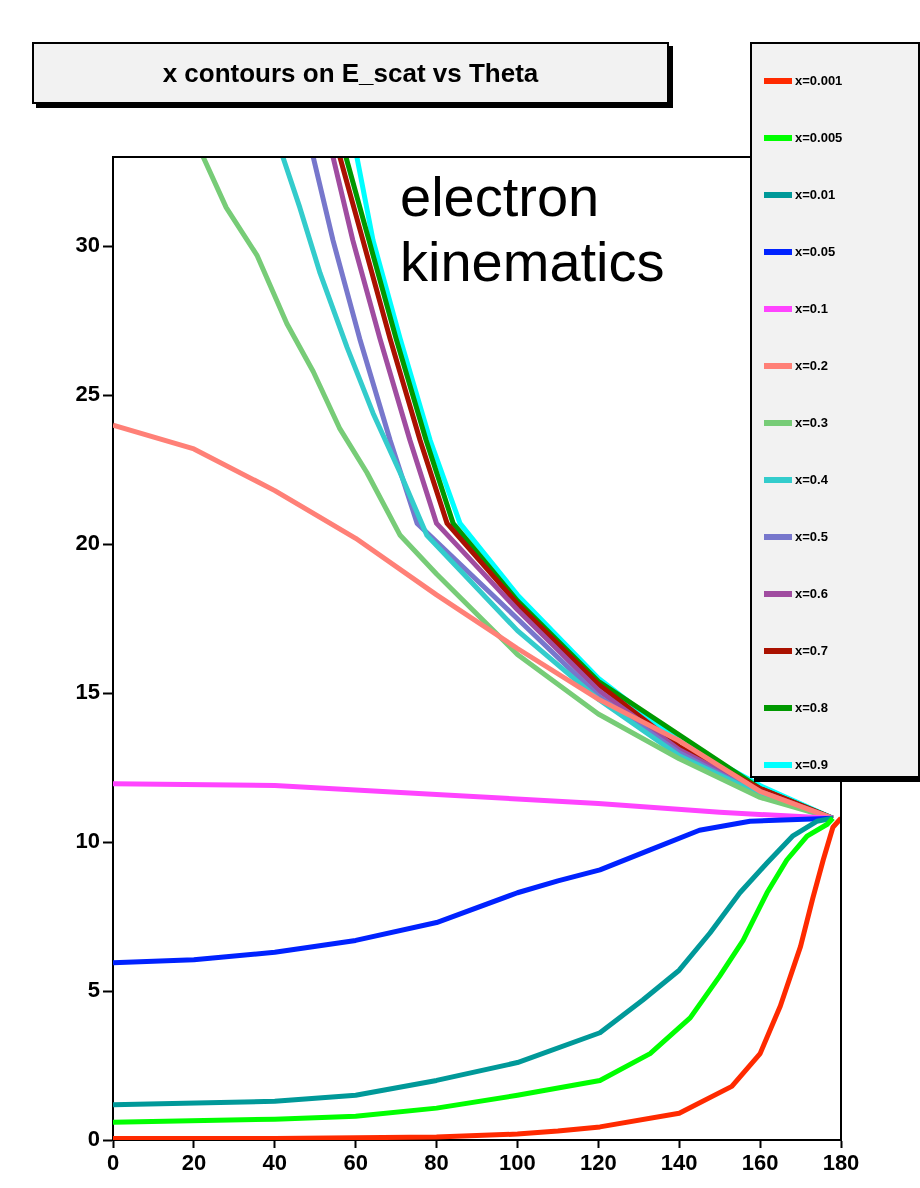 This screenshot has width=920, height=1188. Describe the element at coordinates (811, 479) in the screenshot. I see `legend-label: x=0.4` at that location.